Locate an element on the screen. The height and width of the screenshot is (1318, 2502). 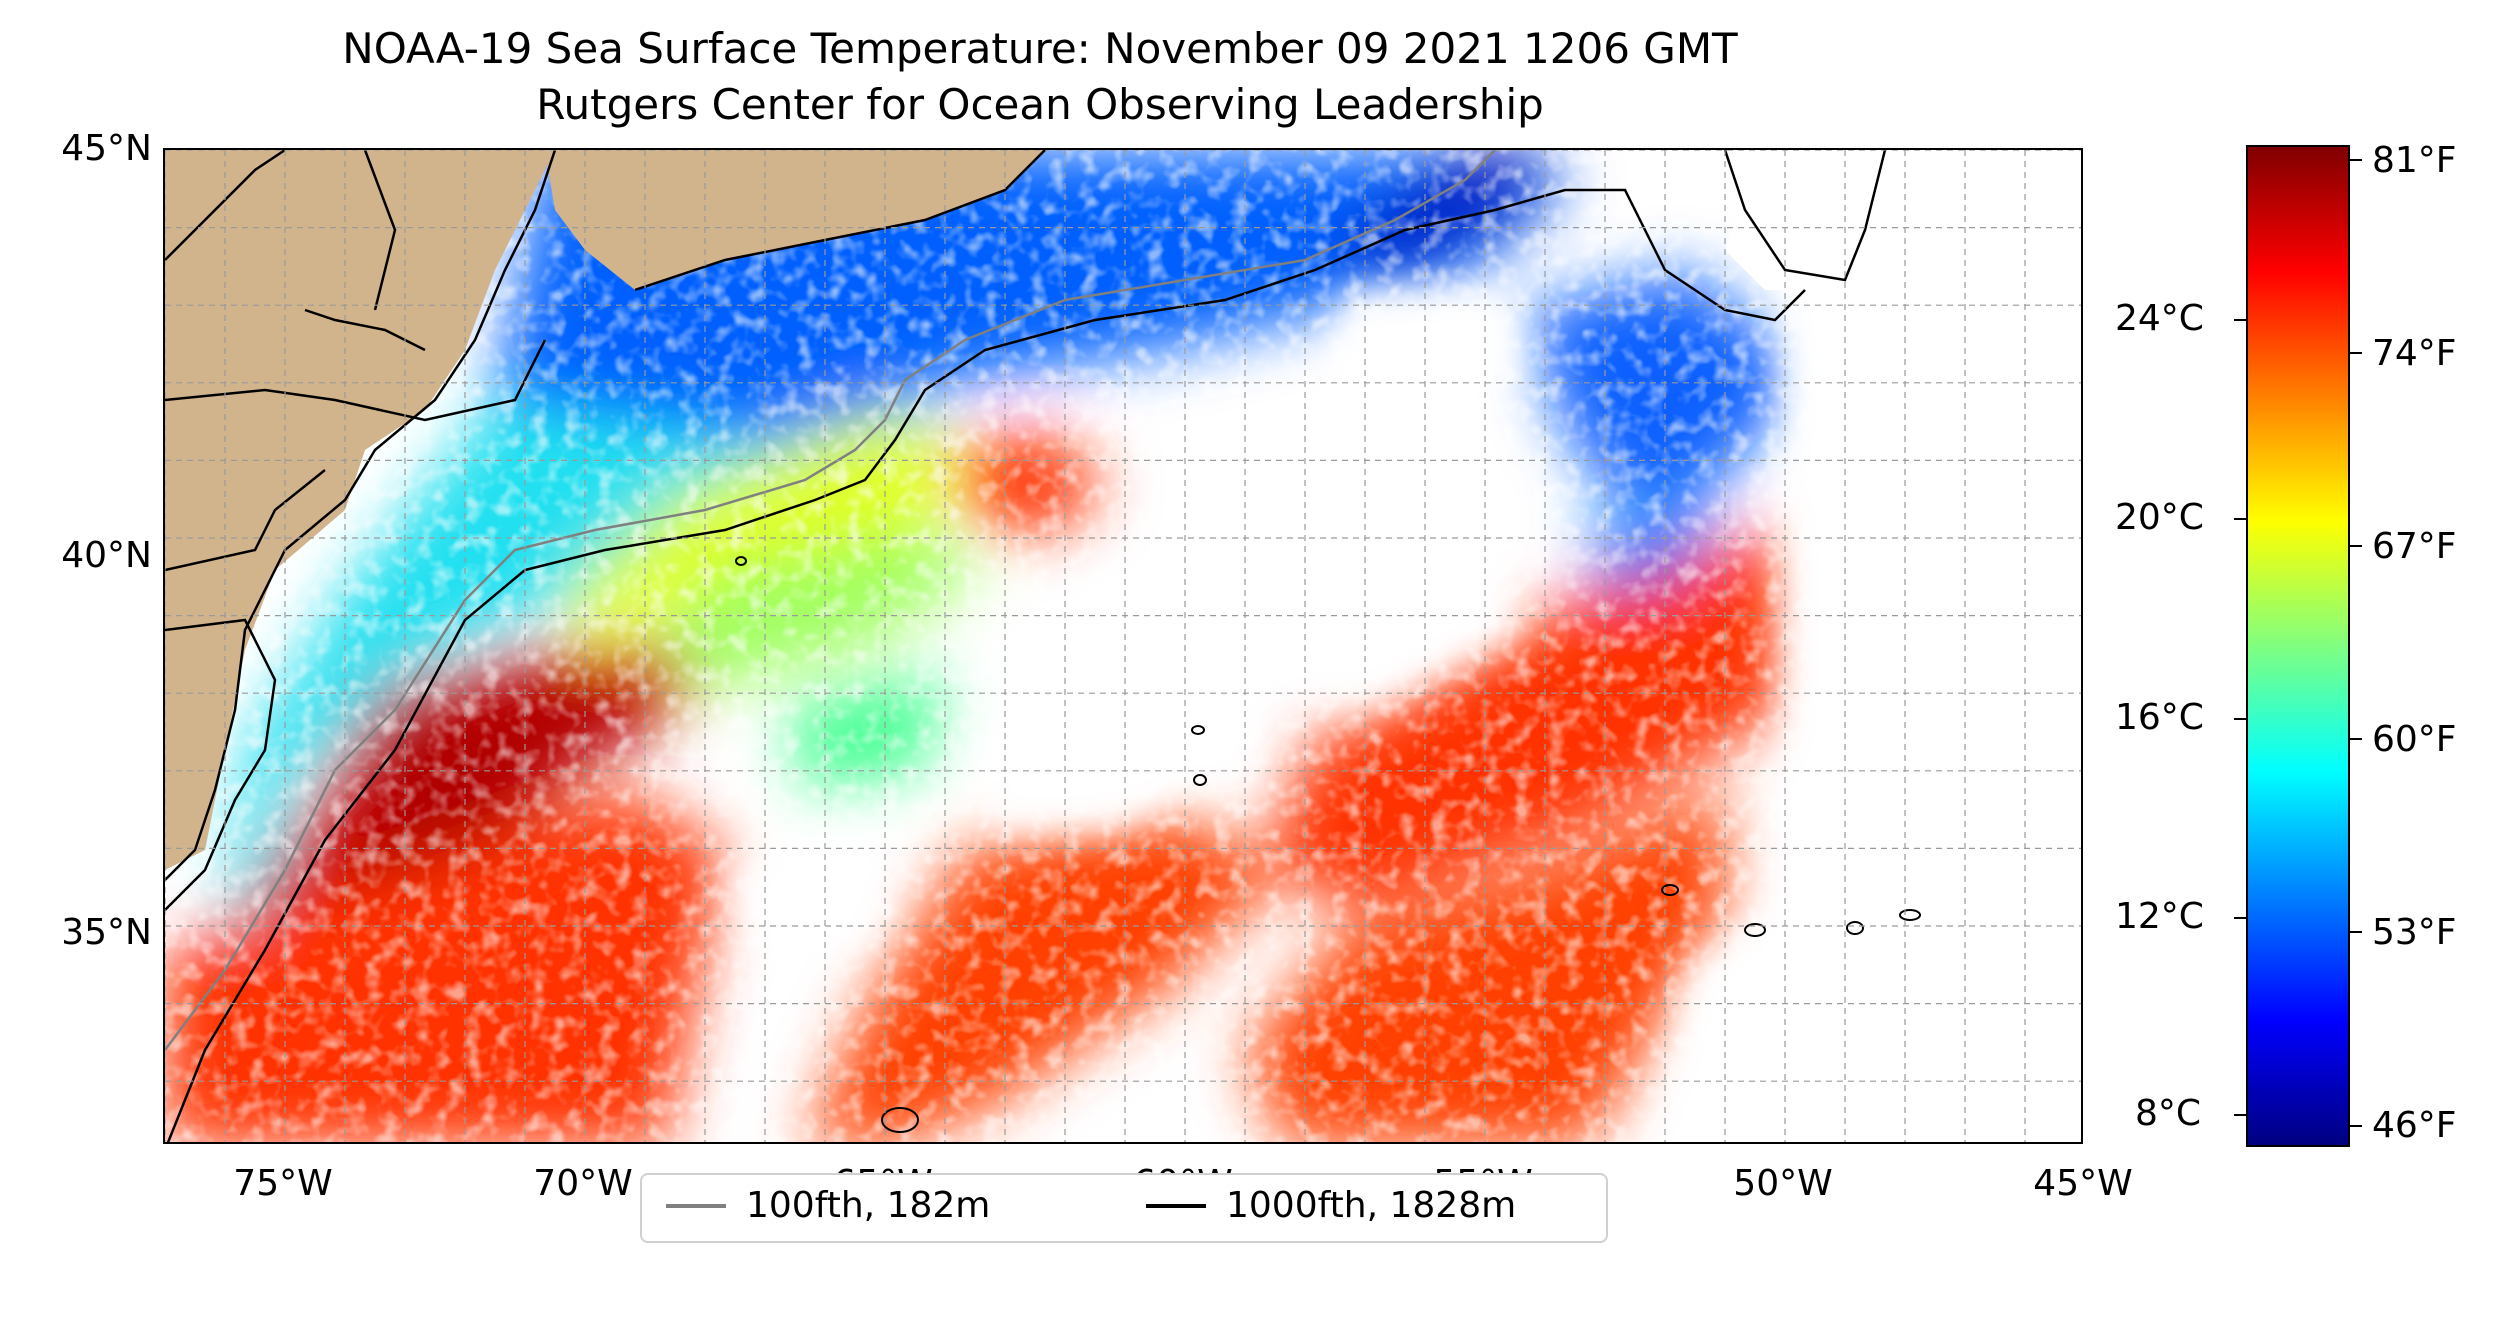
colorbar-label-16c: 16°C is located at coordinates (2159, 717).